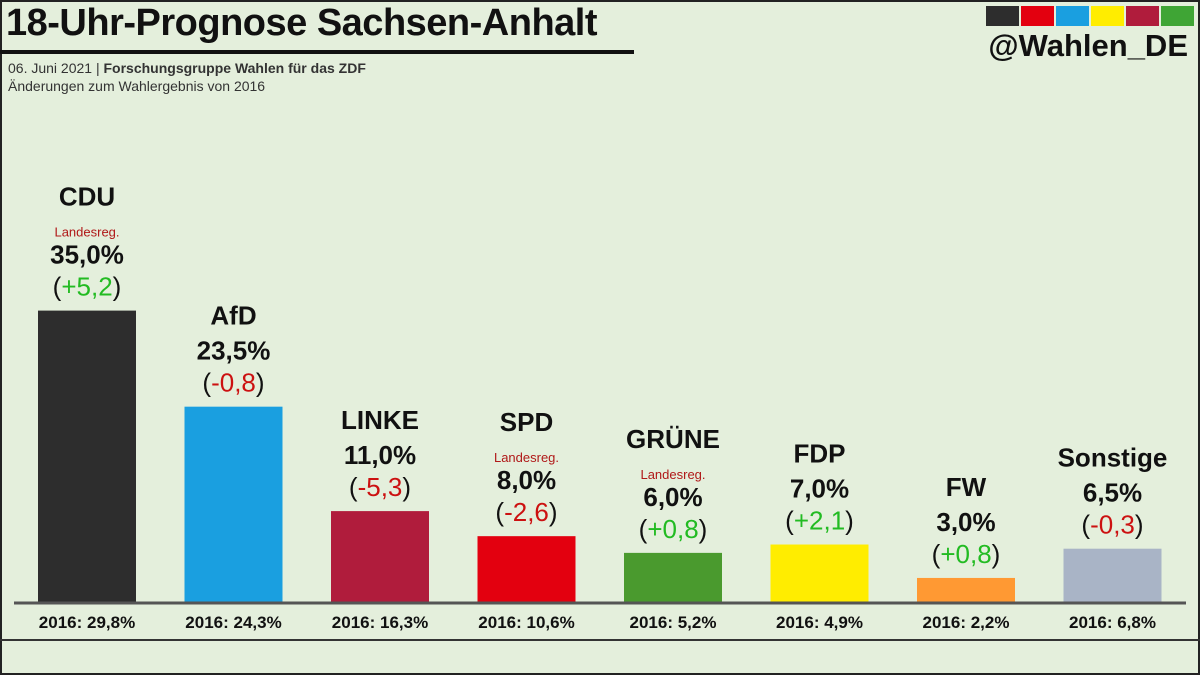  I want to click on previous-result-label: 2016: 4,9%, so click(819, 622).